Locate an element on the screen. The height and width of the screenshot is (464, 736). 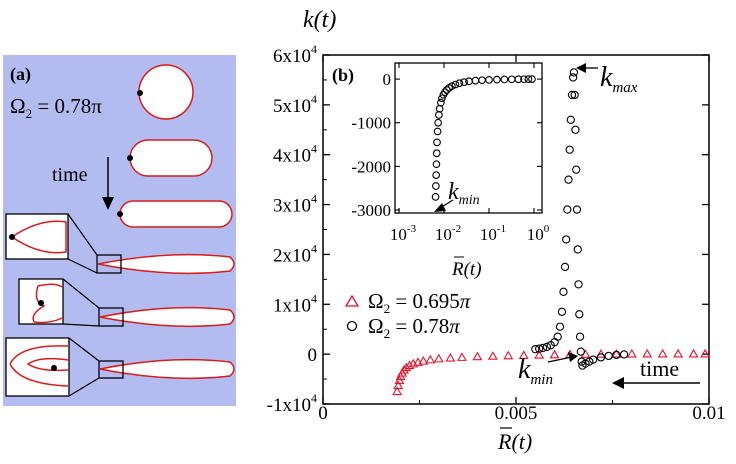
svg-text: kmin is located at coordinates (535, 371).